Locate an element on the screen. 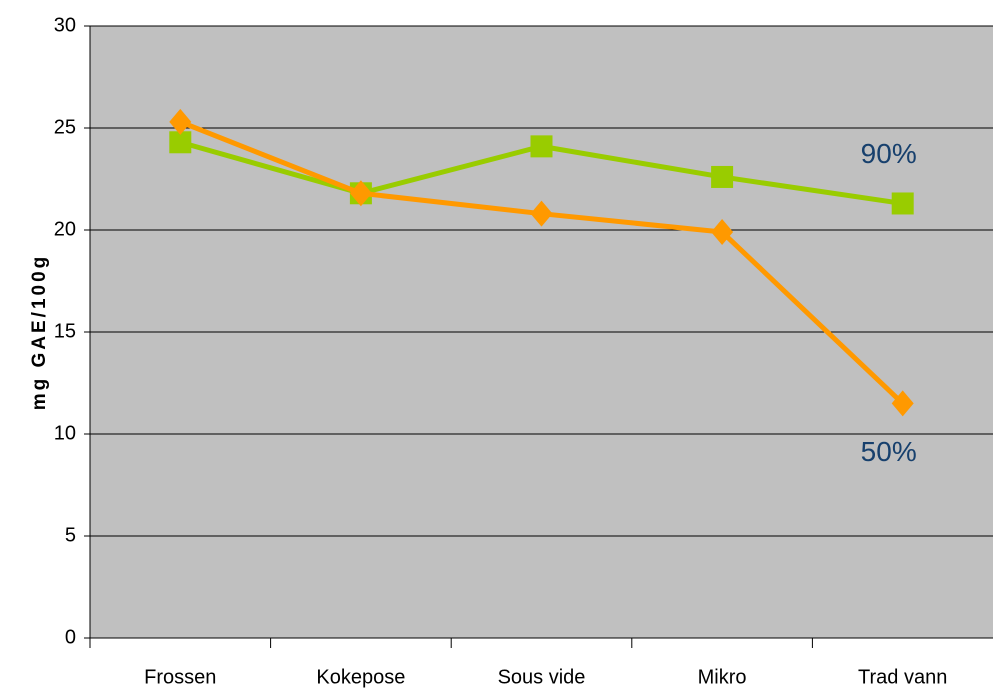  x-tick-label: Kokepose is located at coordinates (360, 677).